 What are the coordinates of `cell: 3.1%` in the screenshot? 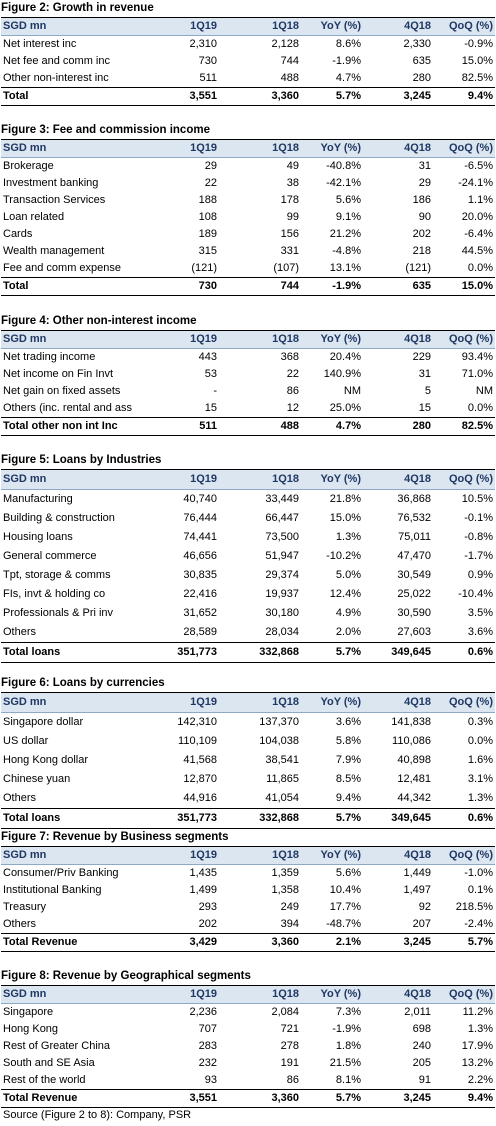 It's located at (480, 779).